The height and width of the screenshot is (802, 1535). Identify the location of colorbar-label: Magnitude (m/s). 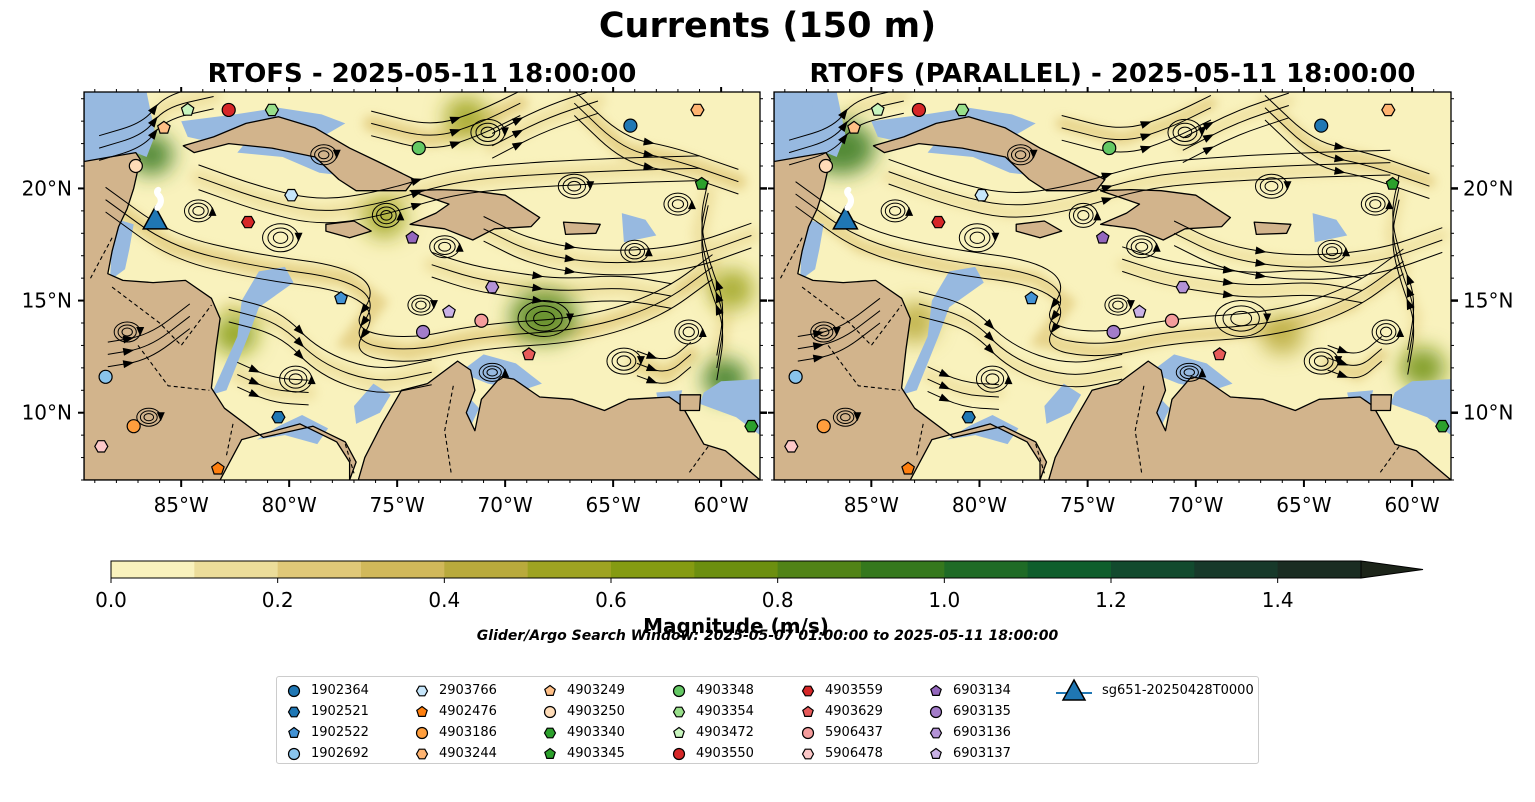
(736, 626).